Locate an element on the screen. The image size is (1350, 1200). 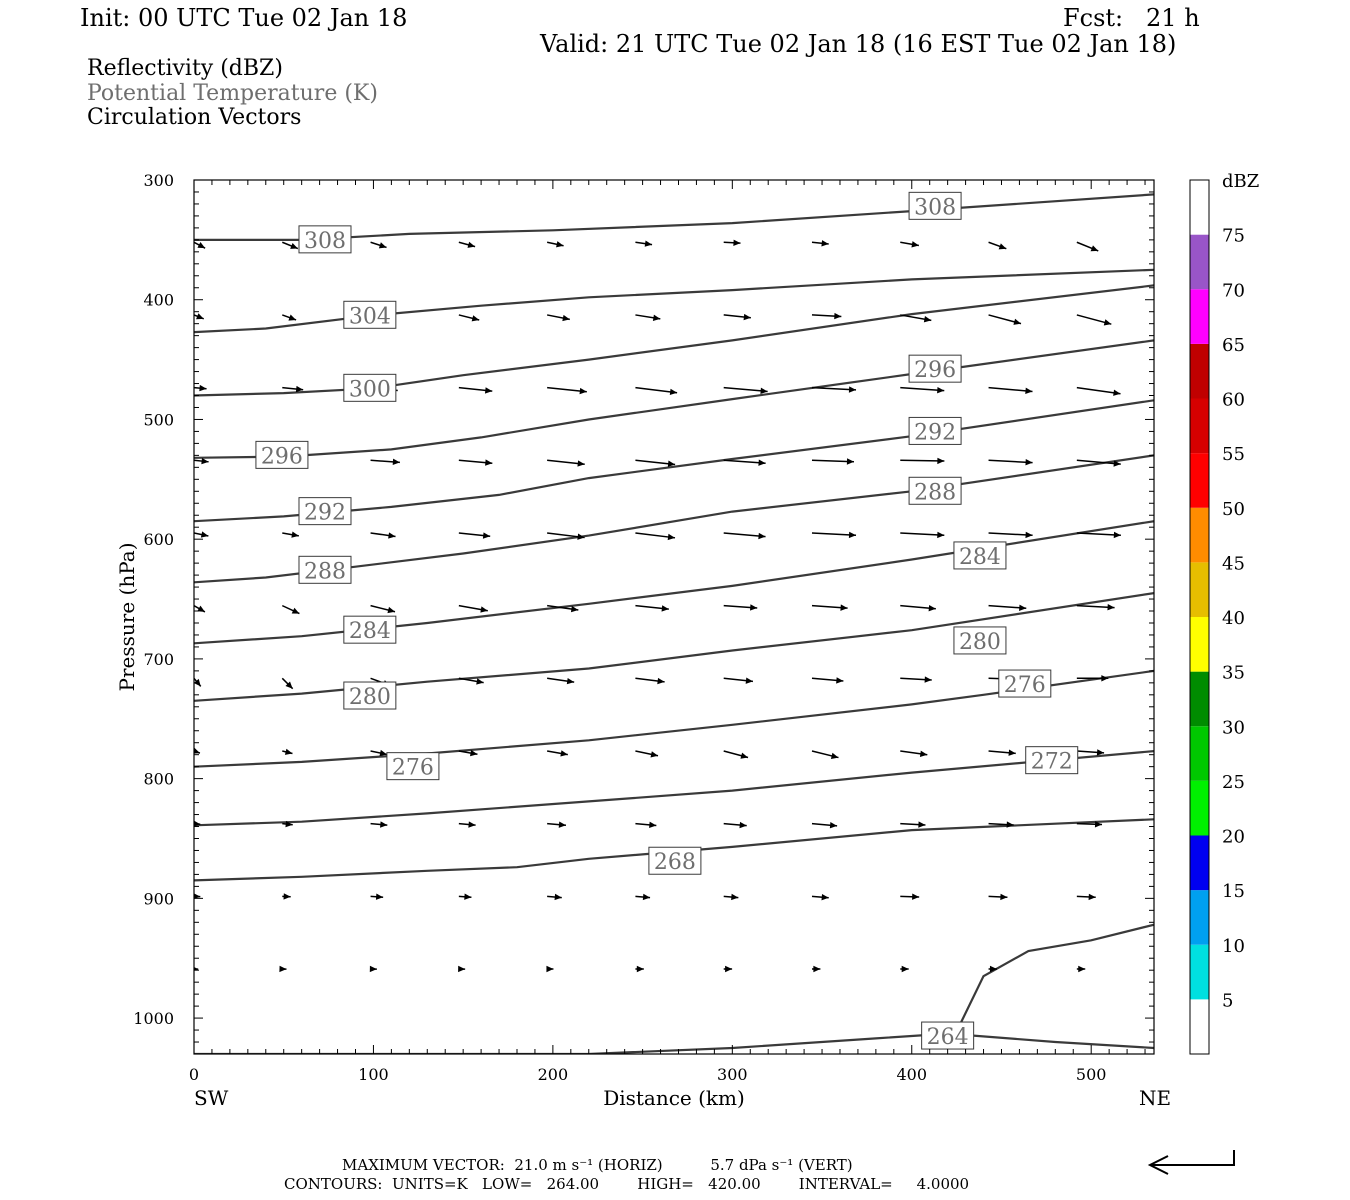
colorbar-level-label: 45 is located at coordinates (1233, 563).